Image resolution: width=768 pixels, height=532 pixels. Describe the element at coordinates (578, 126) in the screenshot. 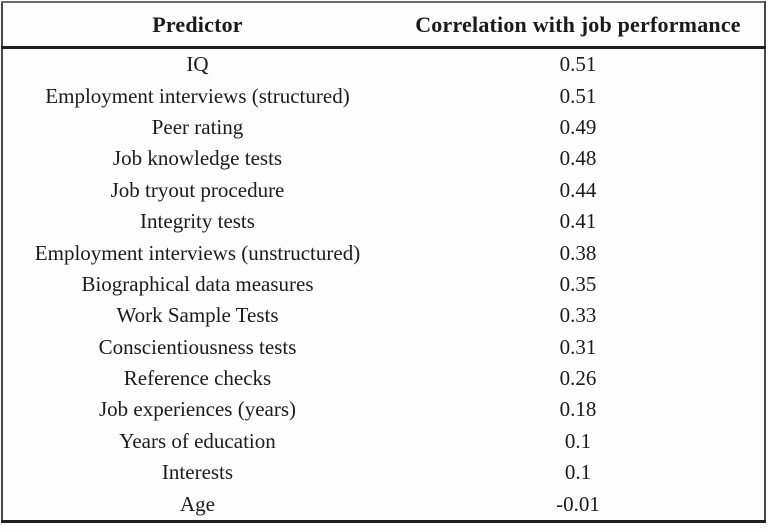

I see `correlation-cell: 0.49` at that location.